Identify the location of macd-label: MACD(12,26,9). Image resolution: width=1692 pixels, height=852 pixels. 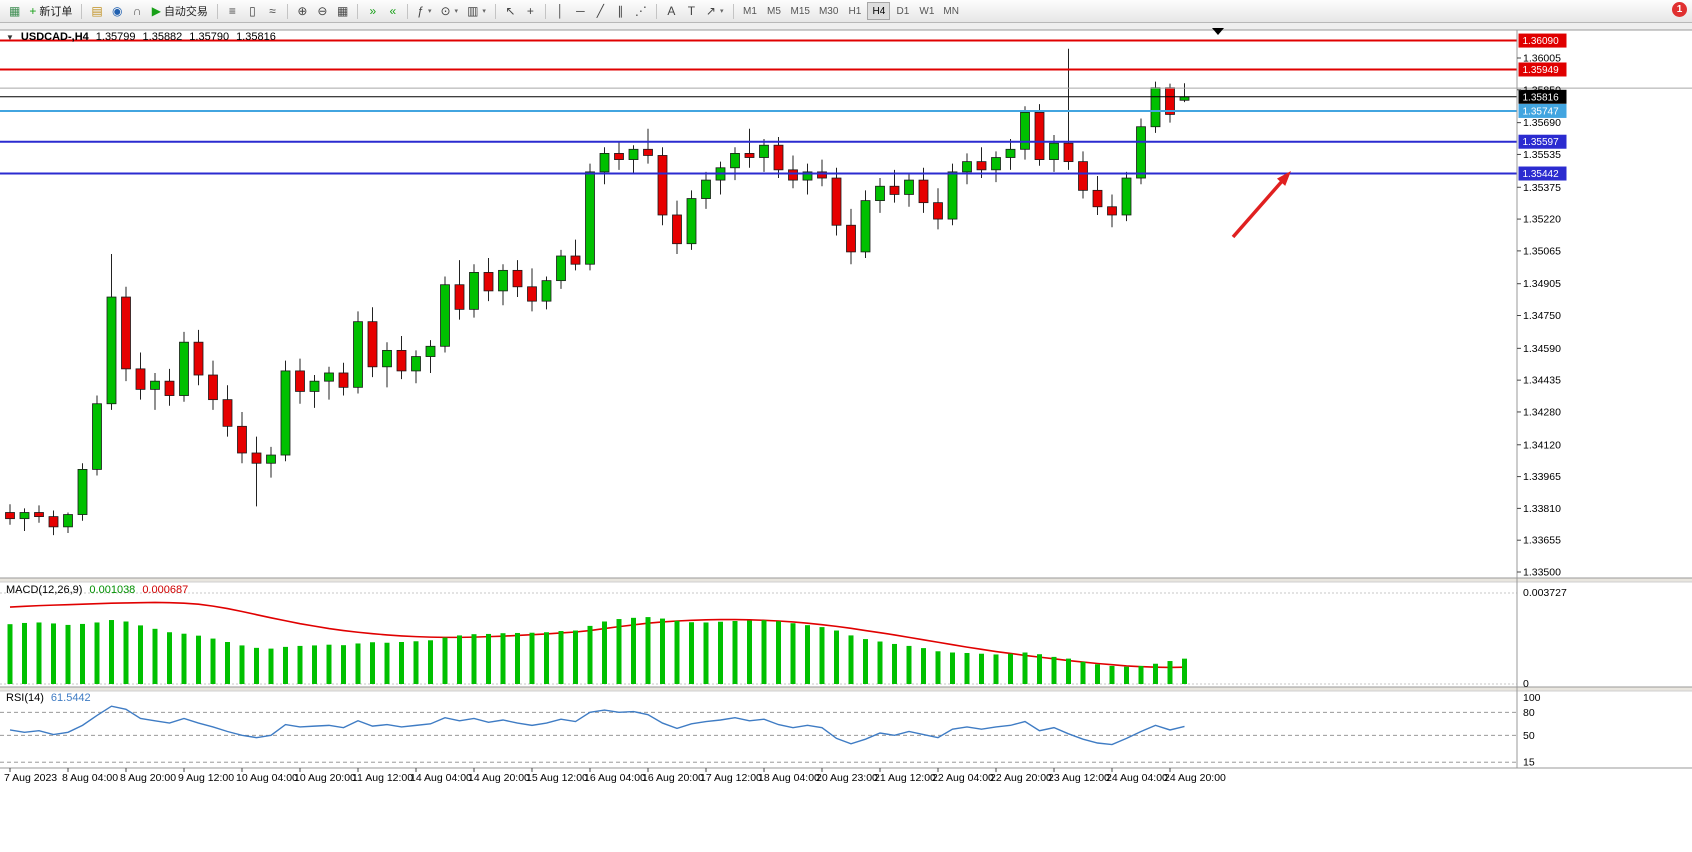
(44, 590).